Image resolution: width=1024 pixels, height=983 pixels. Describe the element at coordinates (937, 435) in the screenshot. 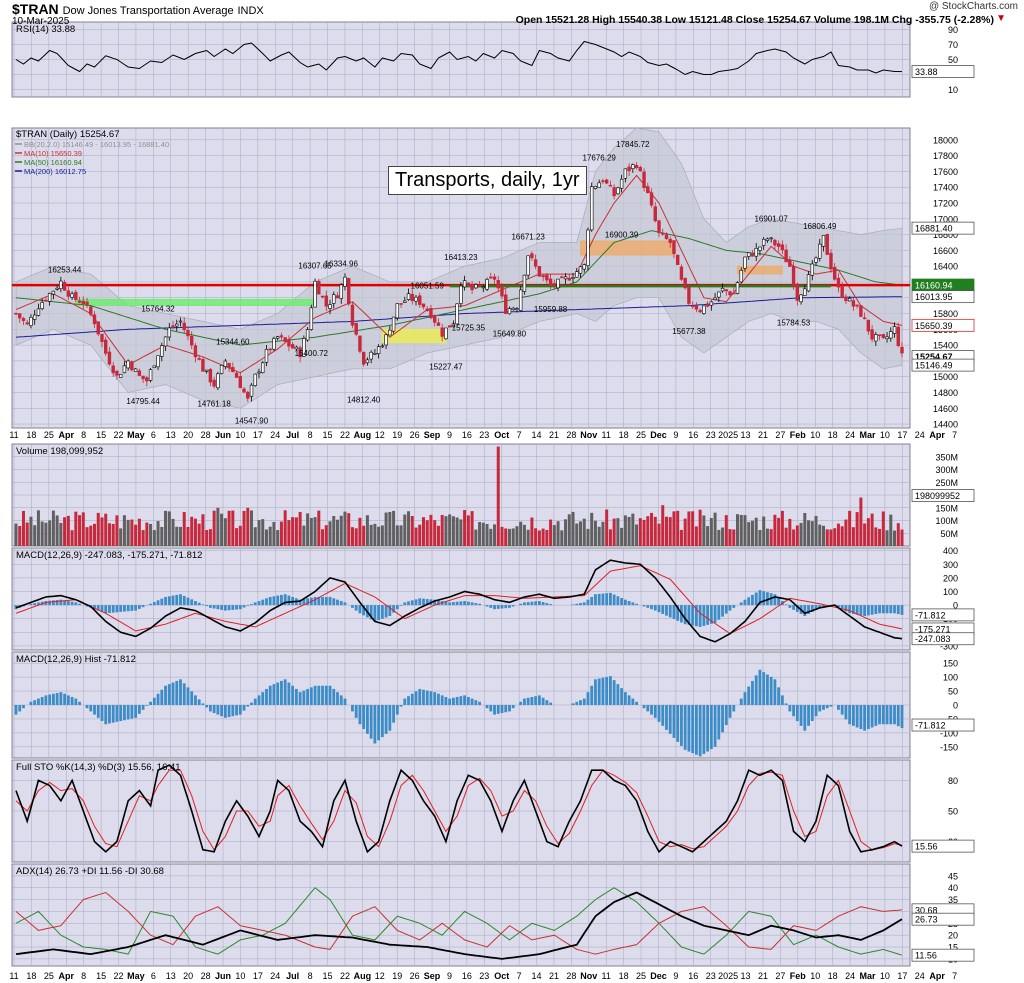

I see `x-axis-label: Apr` at that location.